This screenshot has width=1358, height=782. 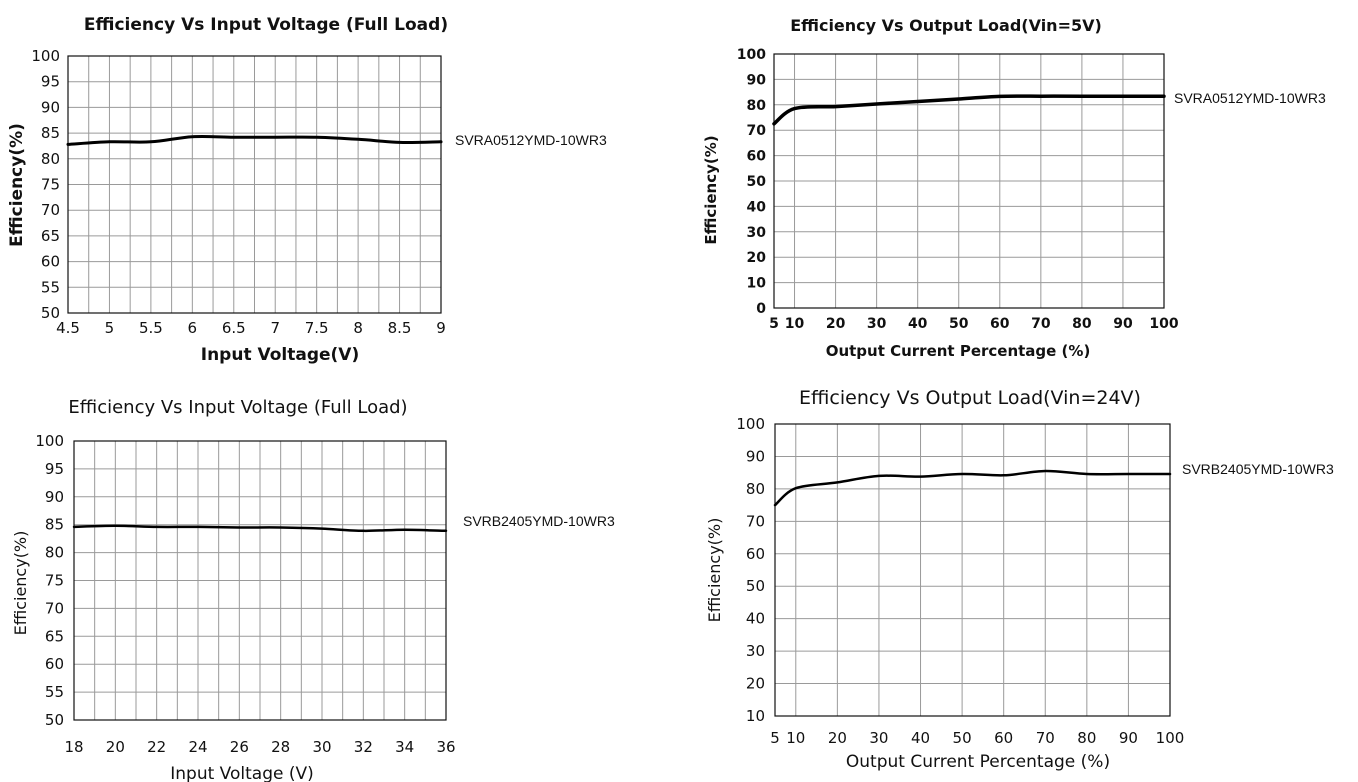 I want to click on chart-3-y-tick-label: 55, so click(x=54, y=692).